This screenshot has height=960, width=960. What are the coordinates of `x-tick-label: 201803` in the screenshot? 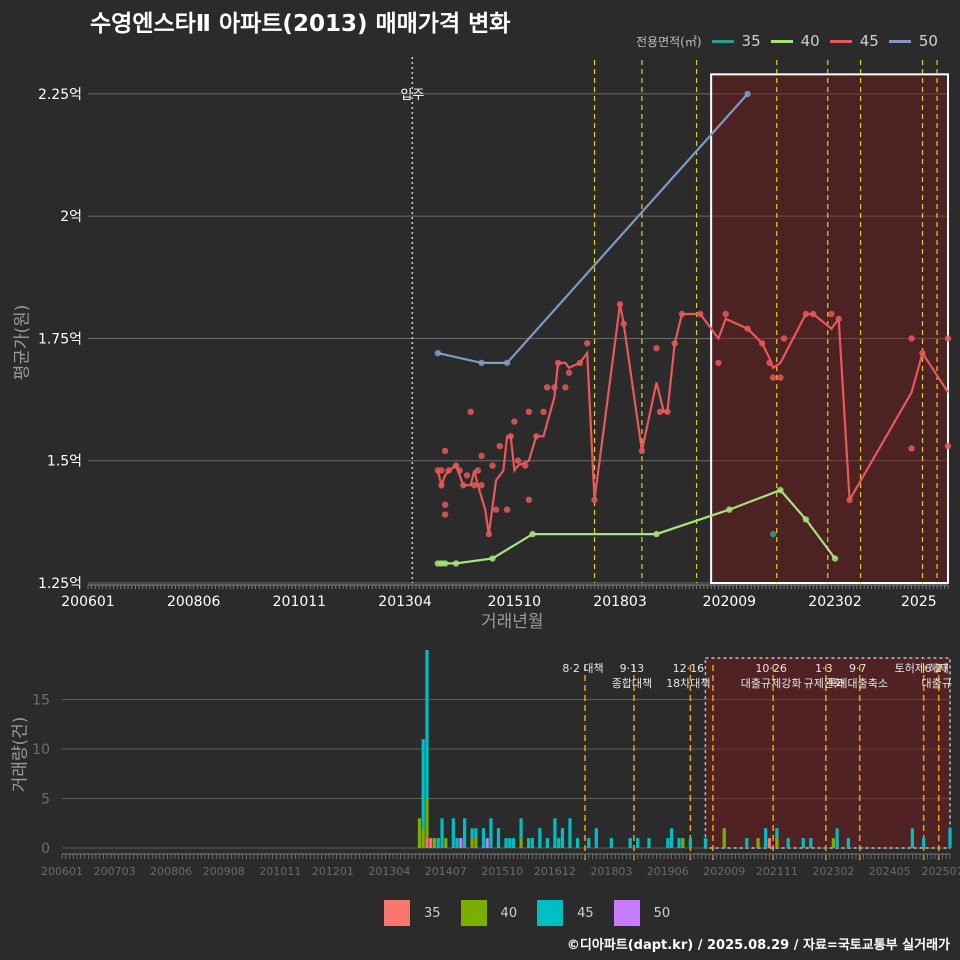 It's located at (619, 602).